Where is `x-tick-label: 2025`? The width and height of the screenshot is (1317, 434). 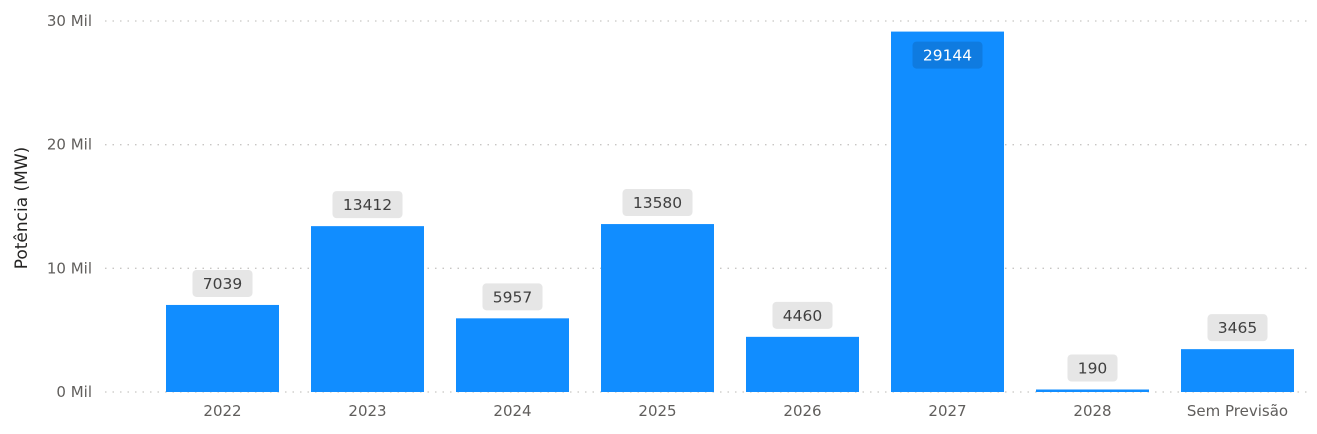 x-tick-label: 2025 is located at coordinates (657, 411).